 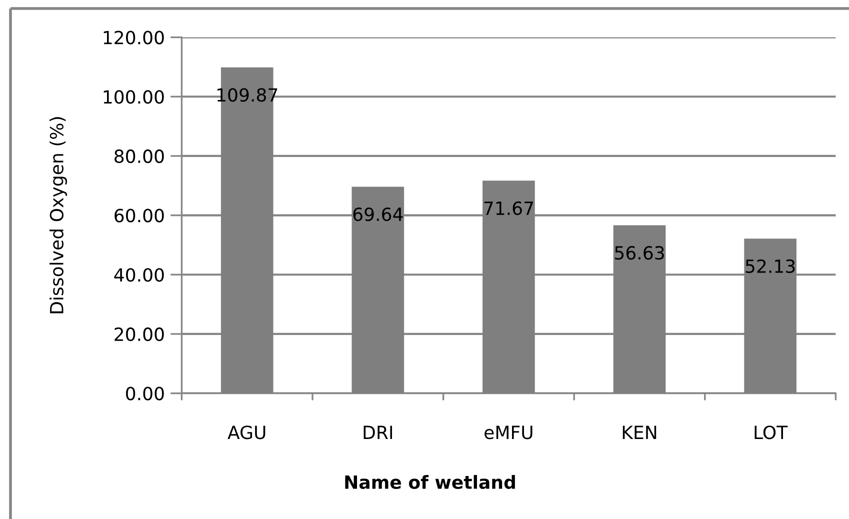 What do you see at coordinates (378, 214) in the screenshot?
I see `data-label: 69.64` at bounding box center [378, 214].